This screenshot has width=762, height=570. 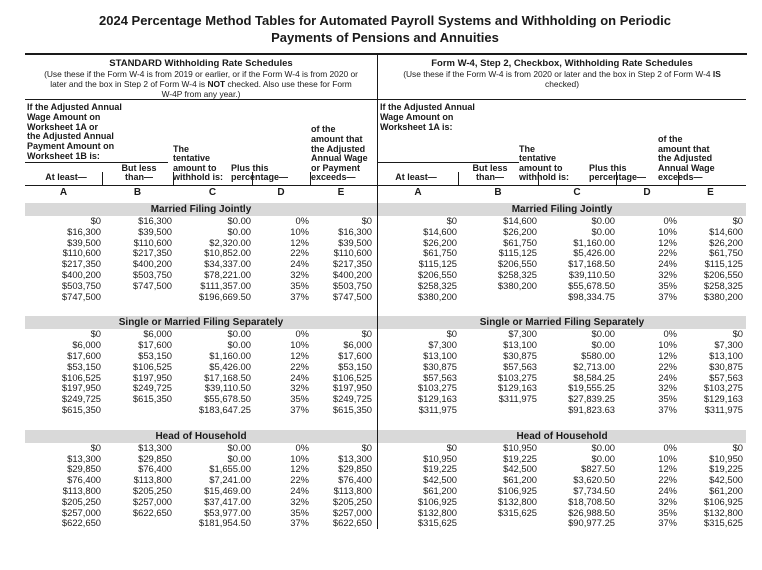 What do you see at coordinates (201, 286) in the screenshot?
I see `table-row: $503,750 $747,500 $111,357.00 35% $503,750` at bounding box center [201, 286].